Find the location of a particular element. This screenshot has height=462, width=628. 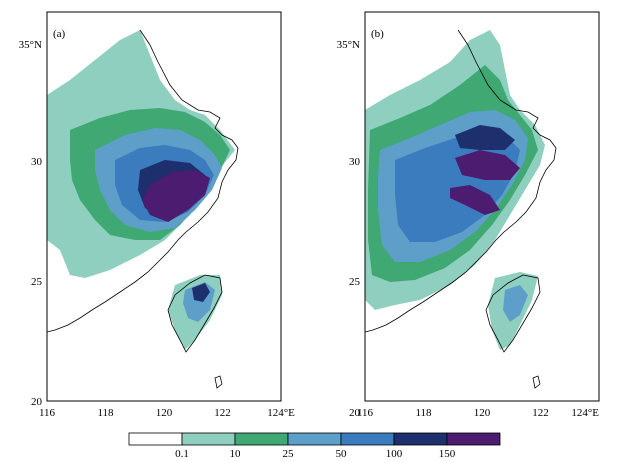

island-b is located at coordinates (536, 382).